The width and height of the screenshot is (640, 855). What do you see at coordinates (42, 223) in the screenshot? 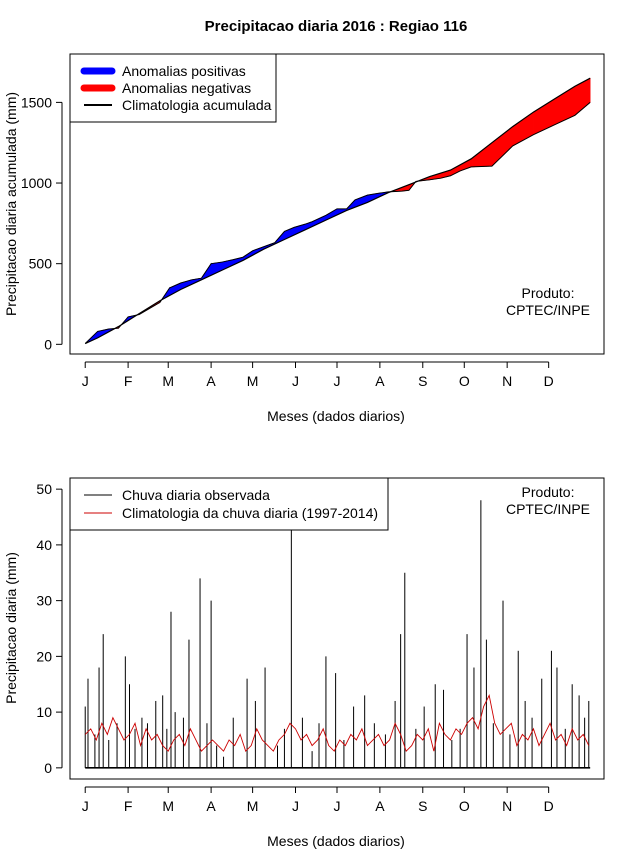
I see `y-axis: 0 500 1000 1500` at bounding box center [42, 223].